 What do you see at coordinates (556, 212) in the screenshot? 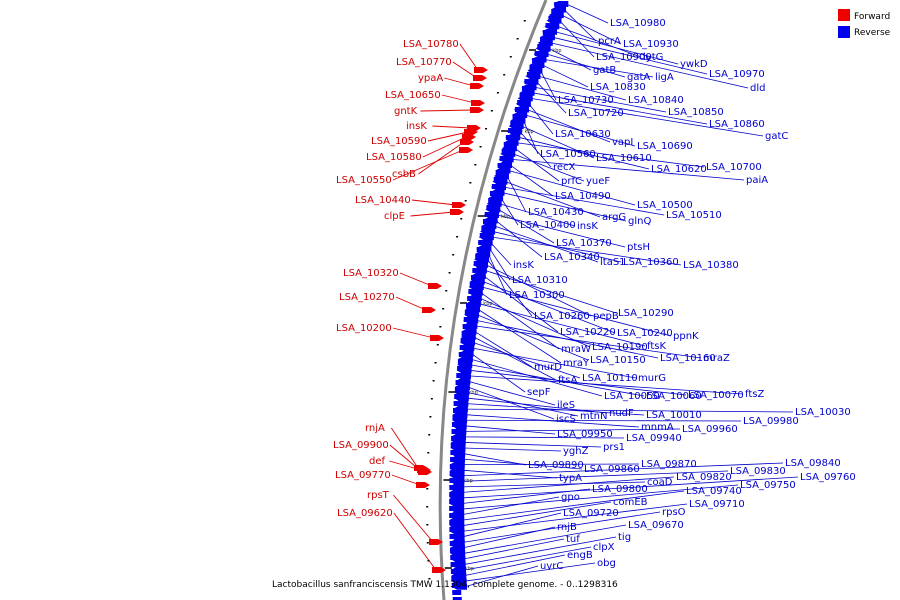
I see `reverse-gene-label: LSA_10430` at bounding box center [556, 212].